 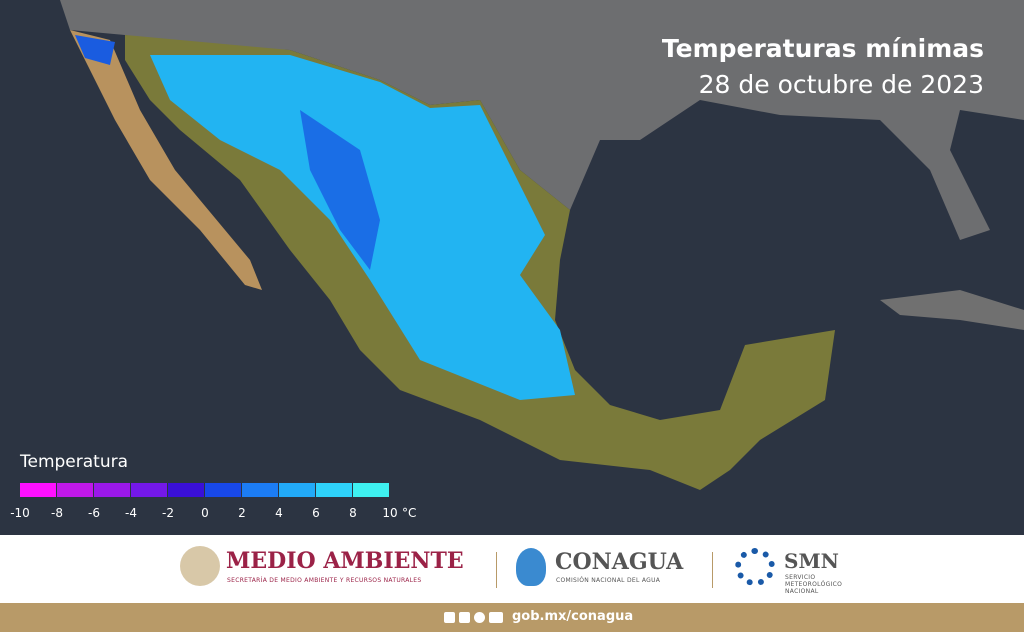 What do you see at coordinates (531, 567) in the screenshot?
I see `conagua-emblem` at bounding box center [531, 567].